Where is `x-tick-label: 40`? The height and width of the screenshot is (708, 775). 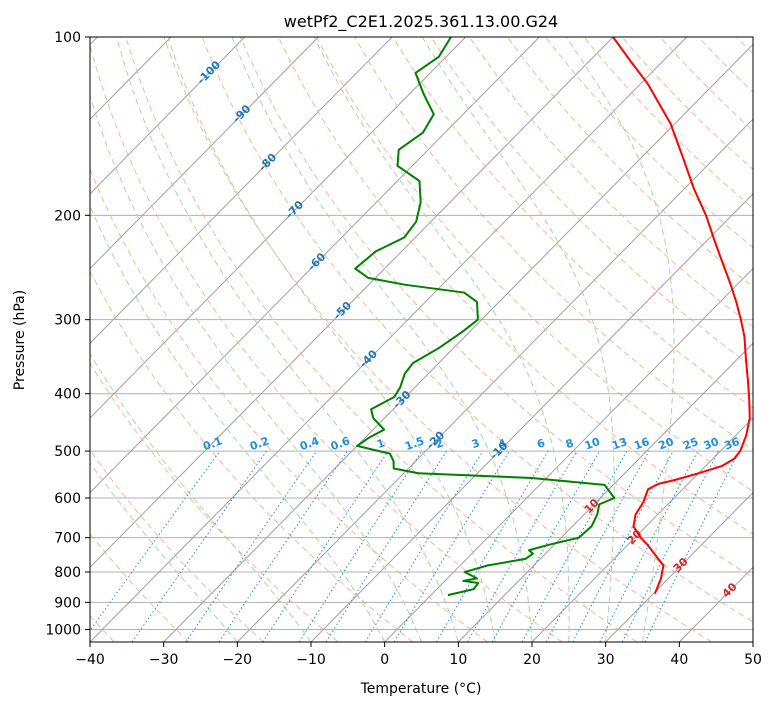 x-tick-label: 40 is located at coordinates (679, 660).